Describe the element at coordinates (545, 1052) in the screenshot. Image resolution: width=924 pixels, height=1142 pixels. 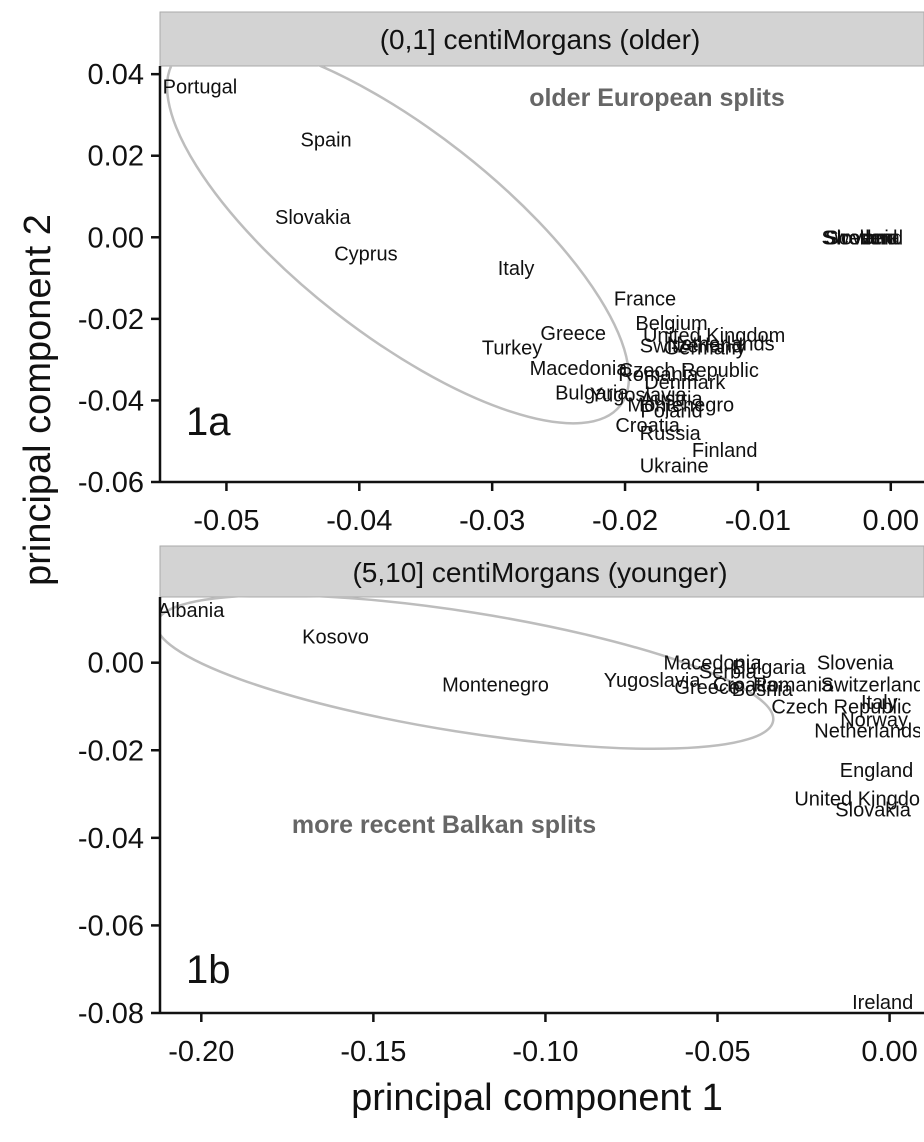
I see `x-tick-label: -0.10` at that location.